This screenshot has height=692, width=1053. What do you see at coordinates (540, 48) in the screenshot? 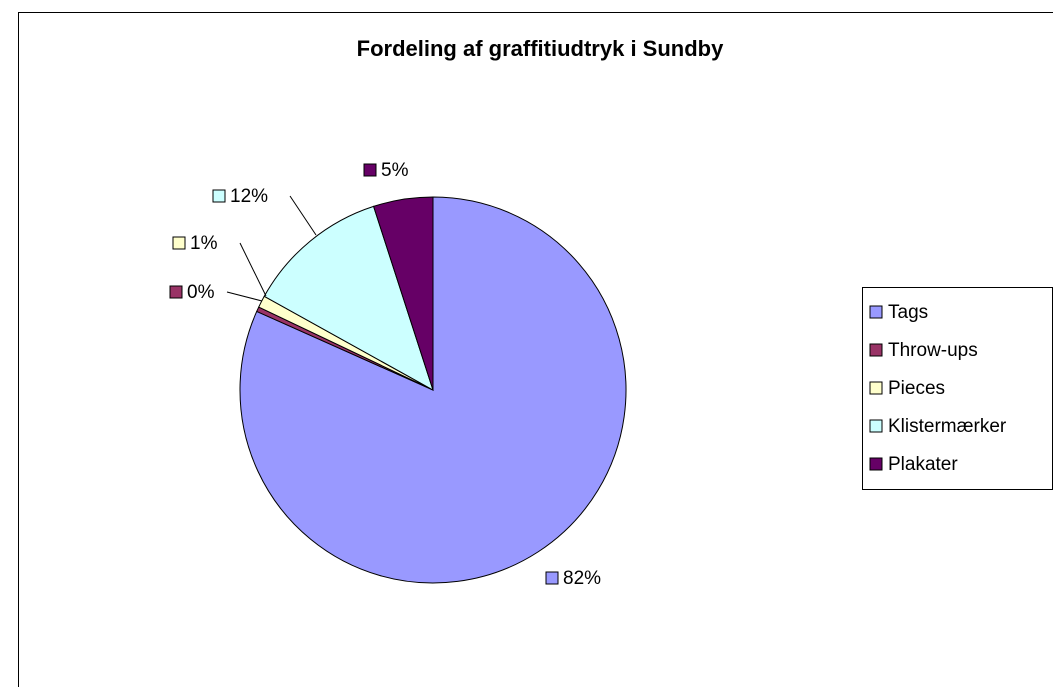
I see `chart-title: Fordeling af graffitiudtryk i Sundby` at bounding box center [540, 48].